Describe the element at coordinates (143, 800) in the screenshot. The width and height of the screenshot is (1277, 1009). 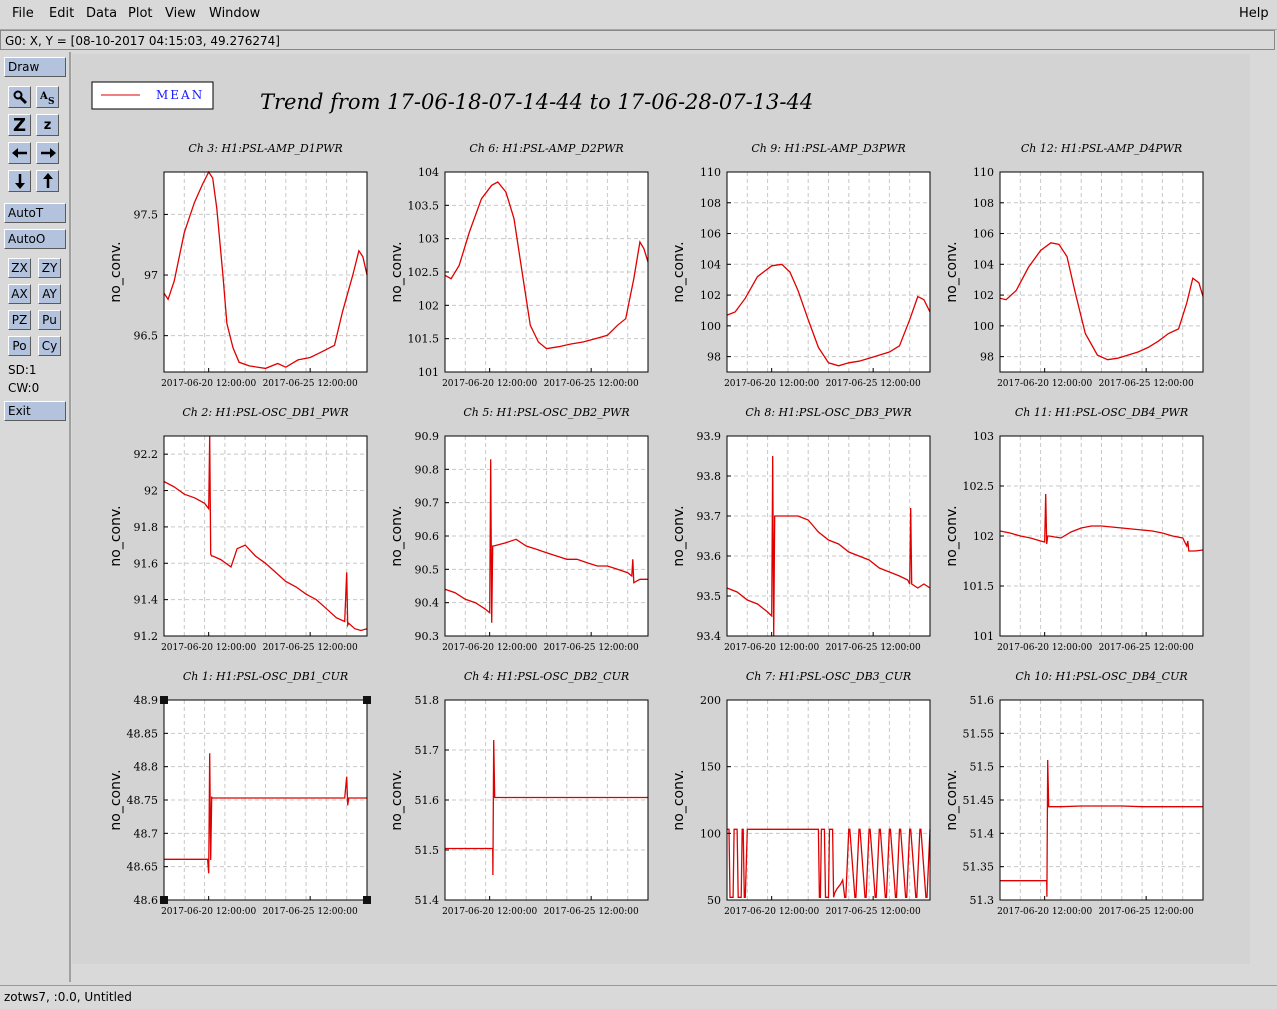
I see `y-tick-label: 48.75` at that location.